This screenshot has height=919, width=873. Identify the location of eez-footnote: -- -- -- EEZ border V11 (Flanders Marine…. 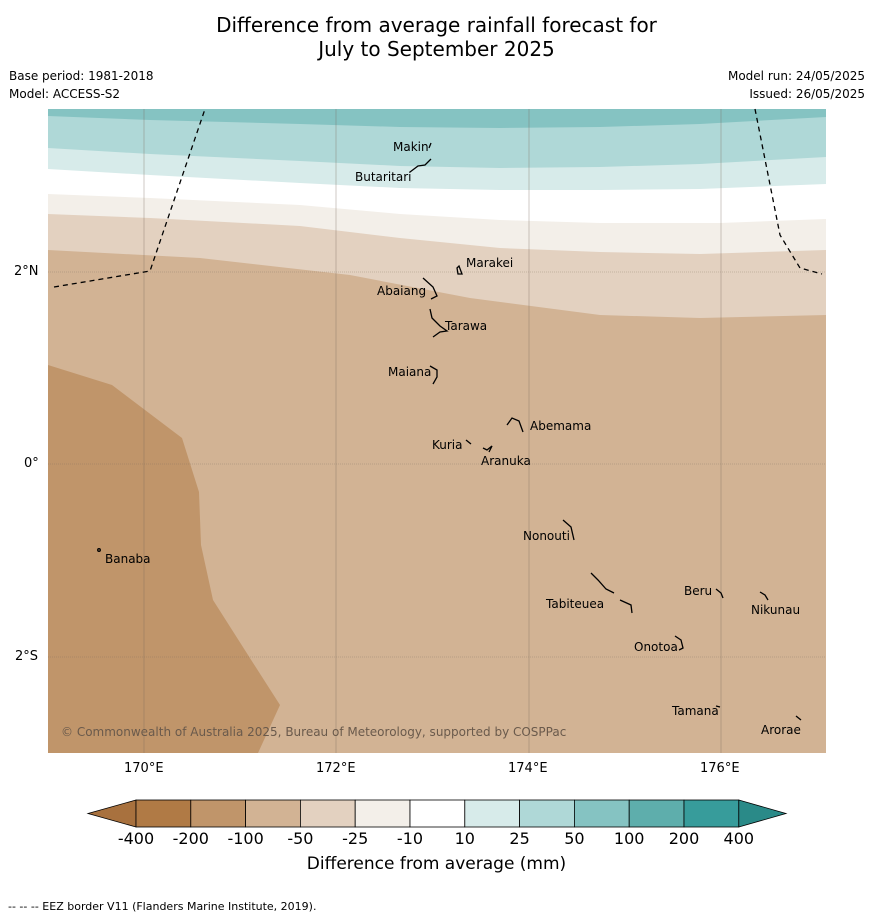
(162, 906).